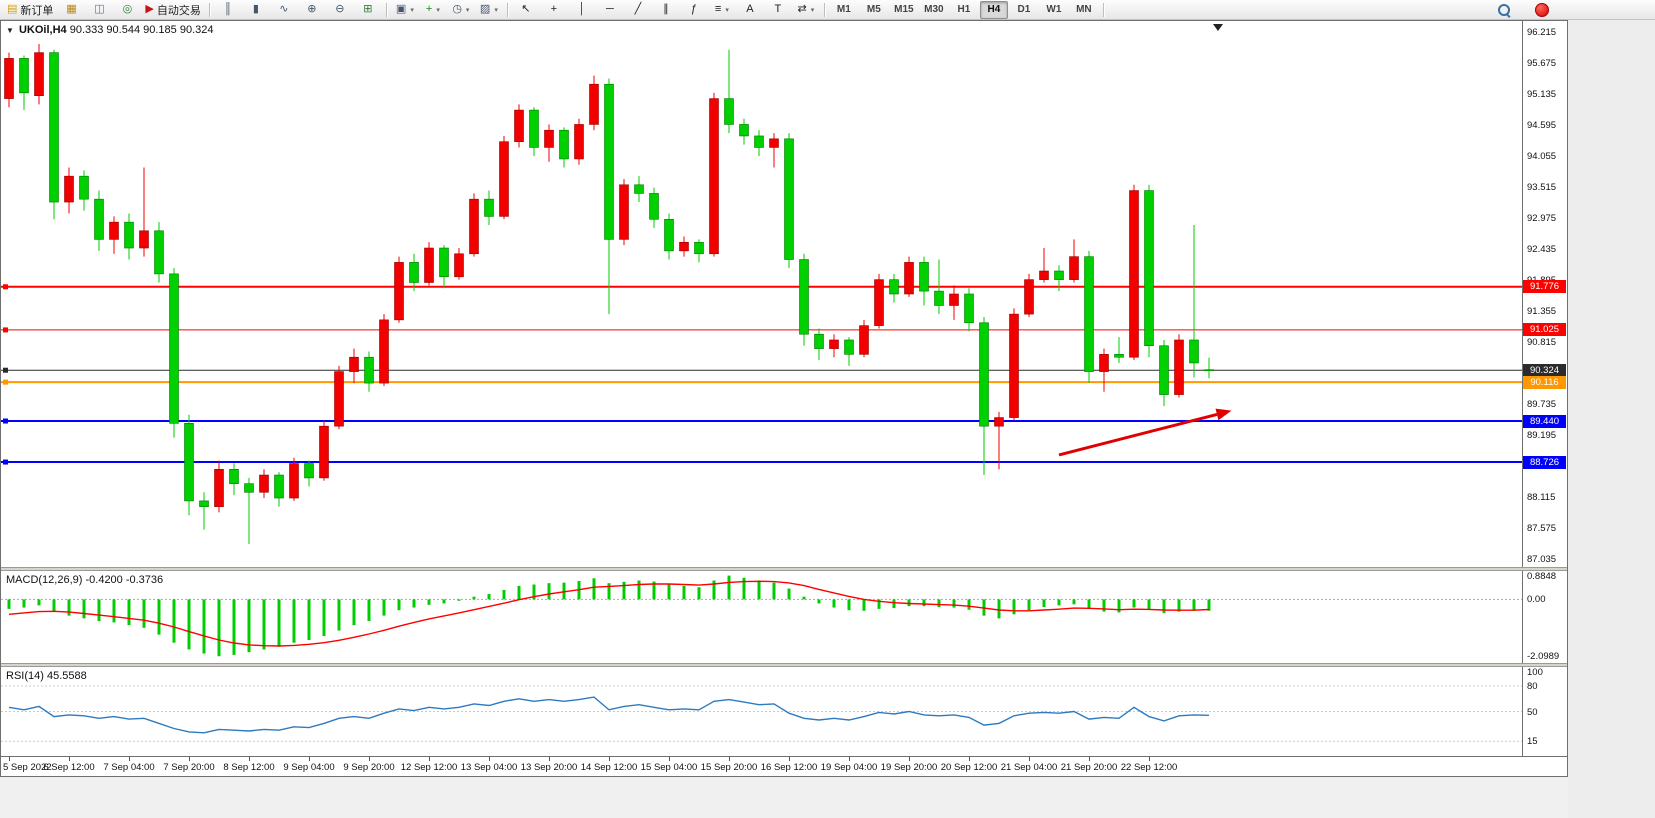 This screenshot has width=1655, height=818. I want to click on macd-canvas, so click(761, 617).